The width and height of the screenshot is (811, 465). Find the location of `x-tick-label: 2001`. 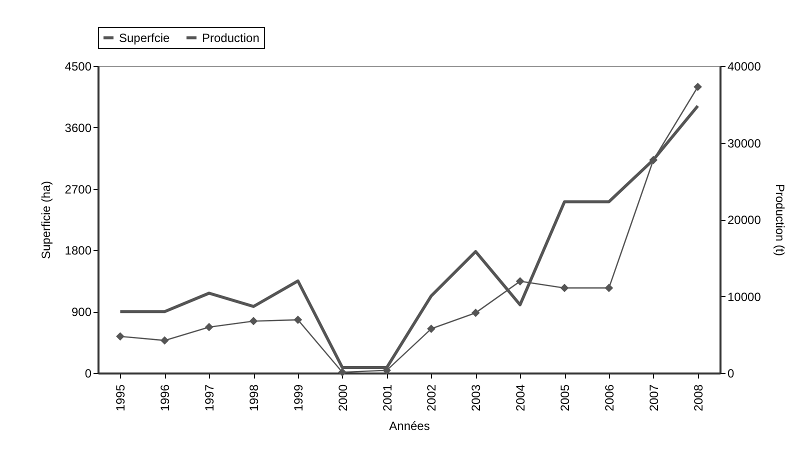

x-tick-label: 2001 is located at coordinates (387, 398).